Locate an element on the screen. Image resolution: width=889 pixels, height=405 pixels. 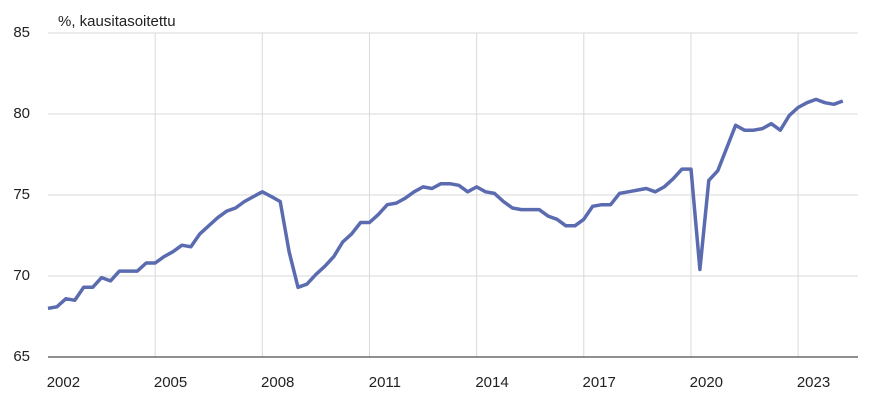
y-tick-label: 75 is located at coordinates (21, 194).